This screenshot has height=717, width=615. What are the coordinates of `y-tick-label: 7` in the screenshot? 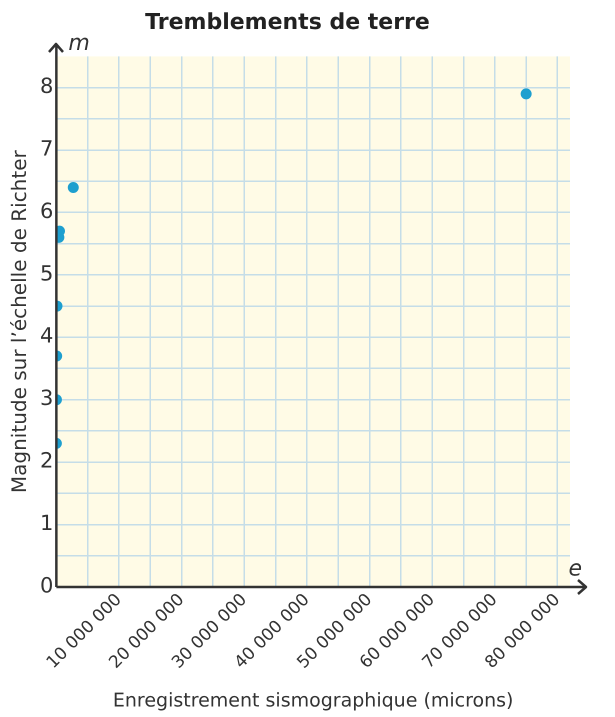 It's located at (47, 148).